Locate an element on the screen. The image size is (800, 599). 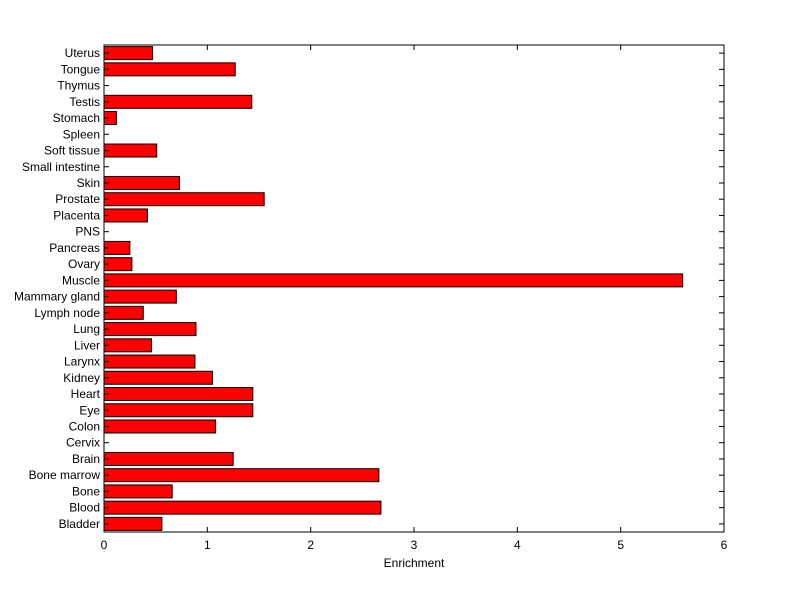
y-tick-label: Lung is located at coordinates (86, 329).